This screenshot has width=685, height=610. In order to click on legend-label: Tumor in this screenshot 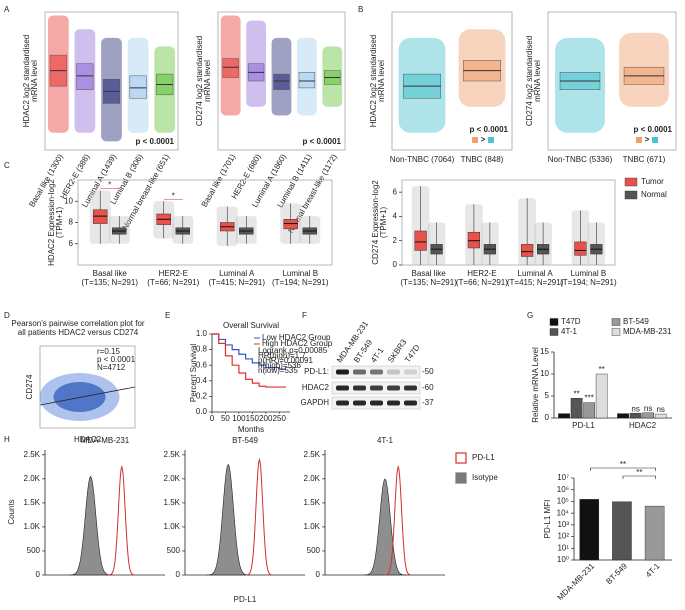, I will do `click(652, 181)`.